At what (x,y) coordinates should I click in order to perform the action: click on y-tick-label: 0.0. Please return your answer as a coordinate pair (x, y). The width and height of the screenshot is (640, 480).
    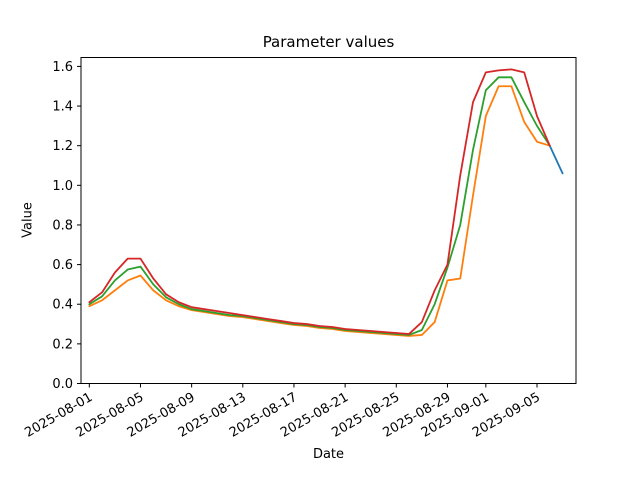
    Looking at the image, I should click on (62, 384).